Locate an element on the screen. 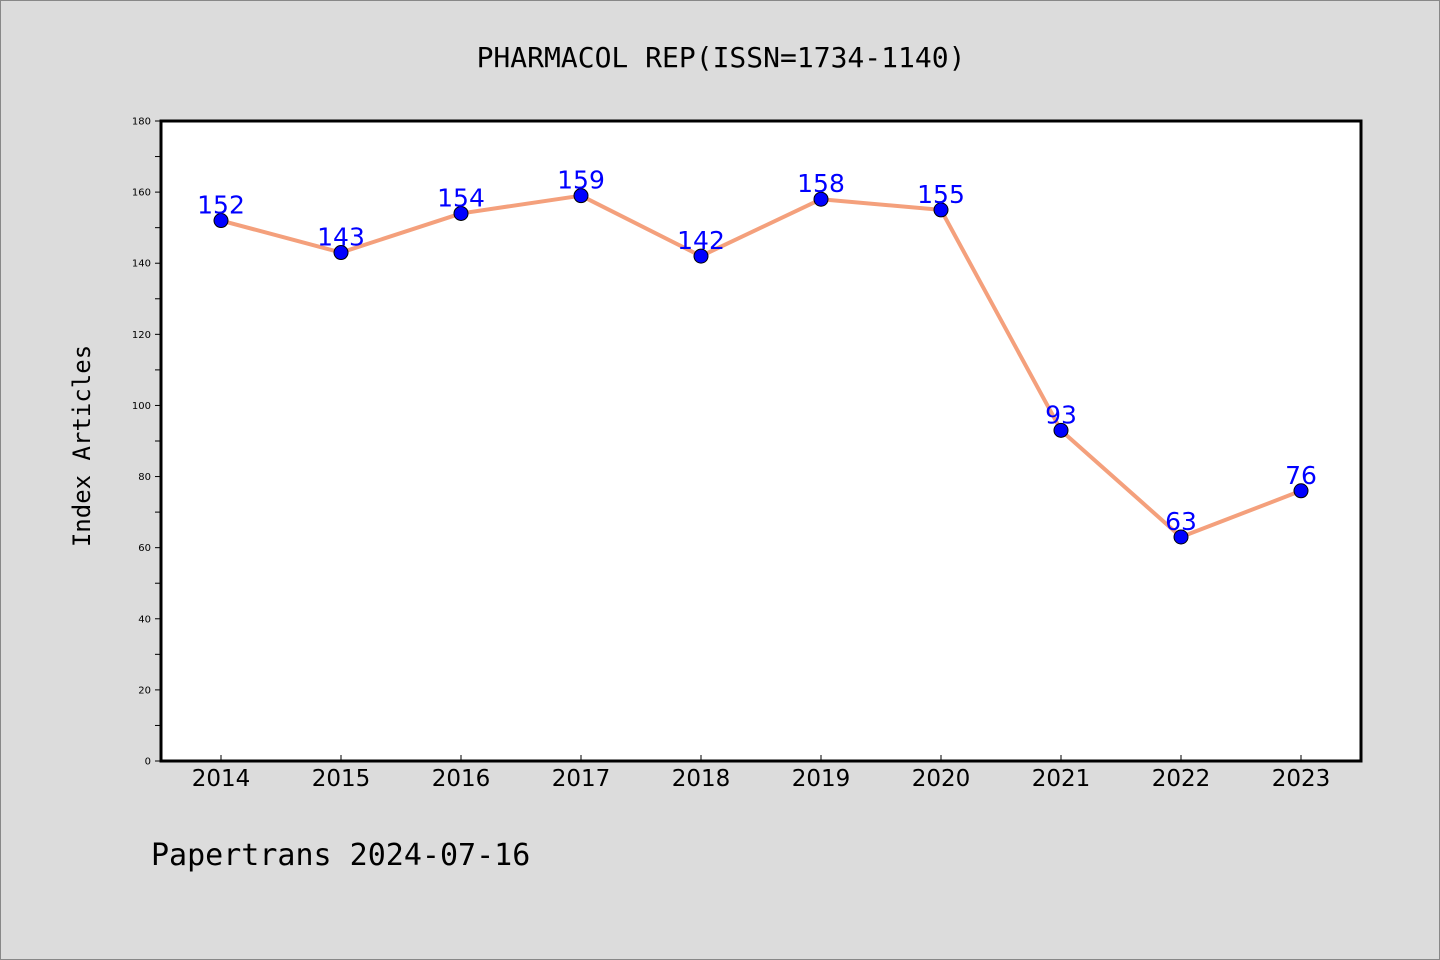 Image resolution: width=1440 pixels, height=960 pixels. x-tick-label-2016: 2016 is located at coordinates (461, 779).